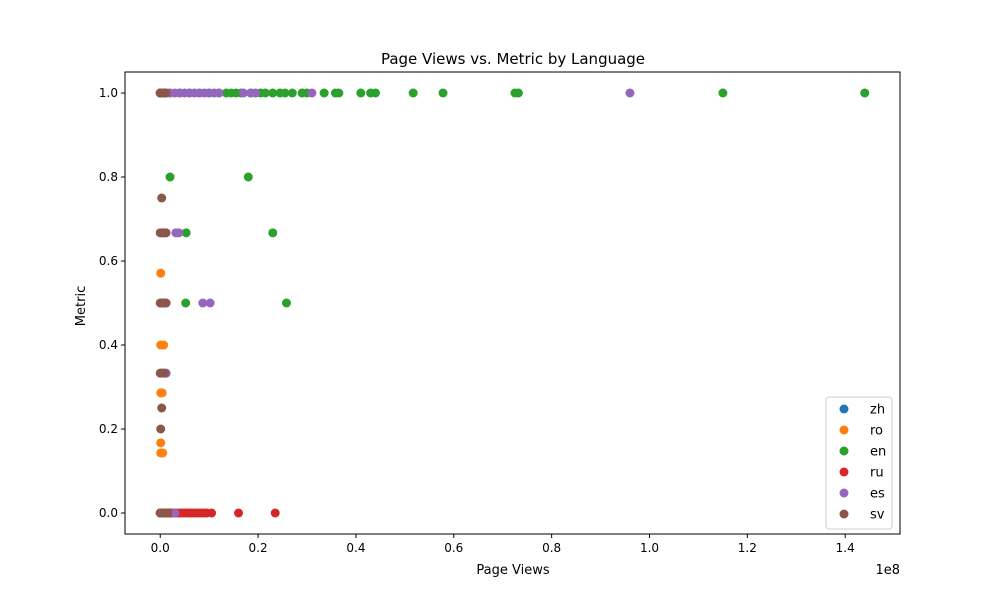 Image resolution: width=1000 pixels, height=604 pixels. I want to click on legend-label-en: en, so click(878, 452).